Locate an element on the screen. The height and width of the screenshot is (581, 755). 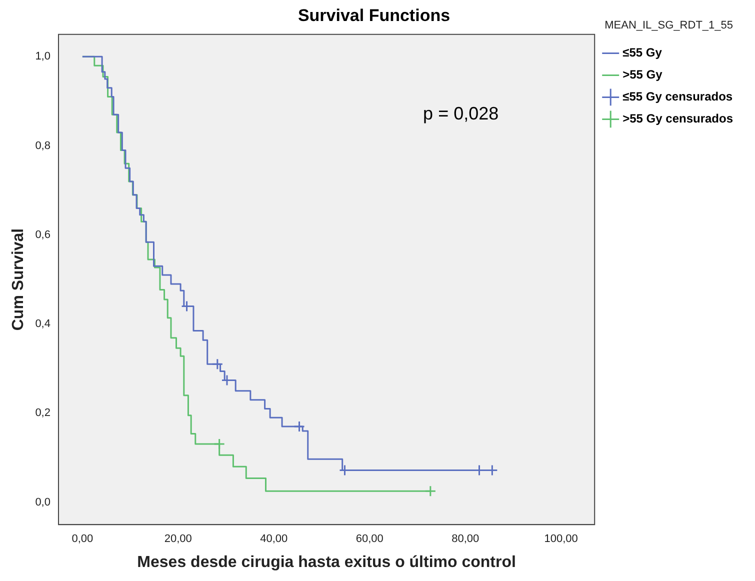
x-tick-label: 100,00 is located at coordinates (561, 539).